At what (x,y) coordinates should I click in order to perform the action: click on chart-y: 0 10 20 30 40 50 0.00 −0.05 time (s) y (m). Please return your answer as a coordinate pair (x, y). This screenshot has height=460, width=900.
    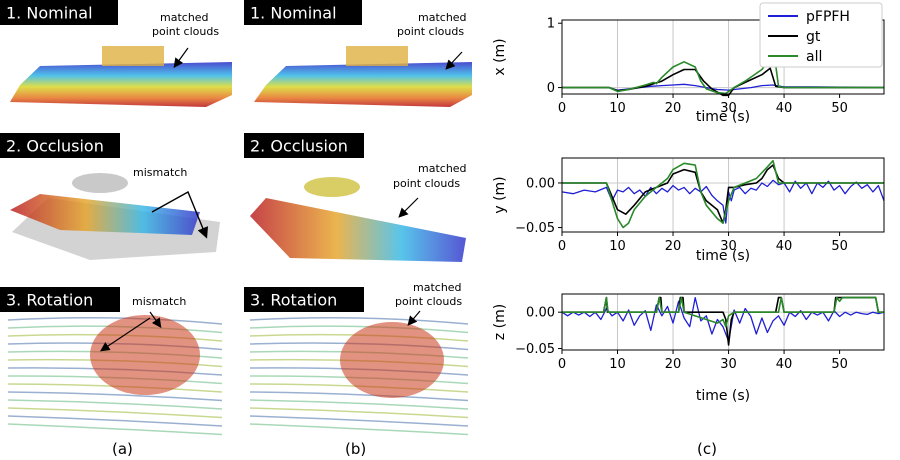
    Looking at the image, I should click on (688, 210).